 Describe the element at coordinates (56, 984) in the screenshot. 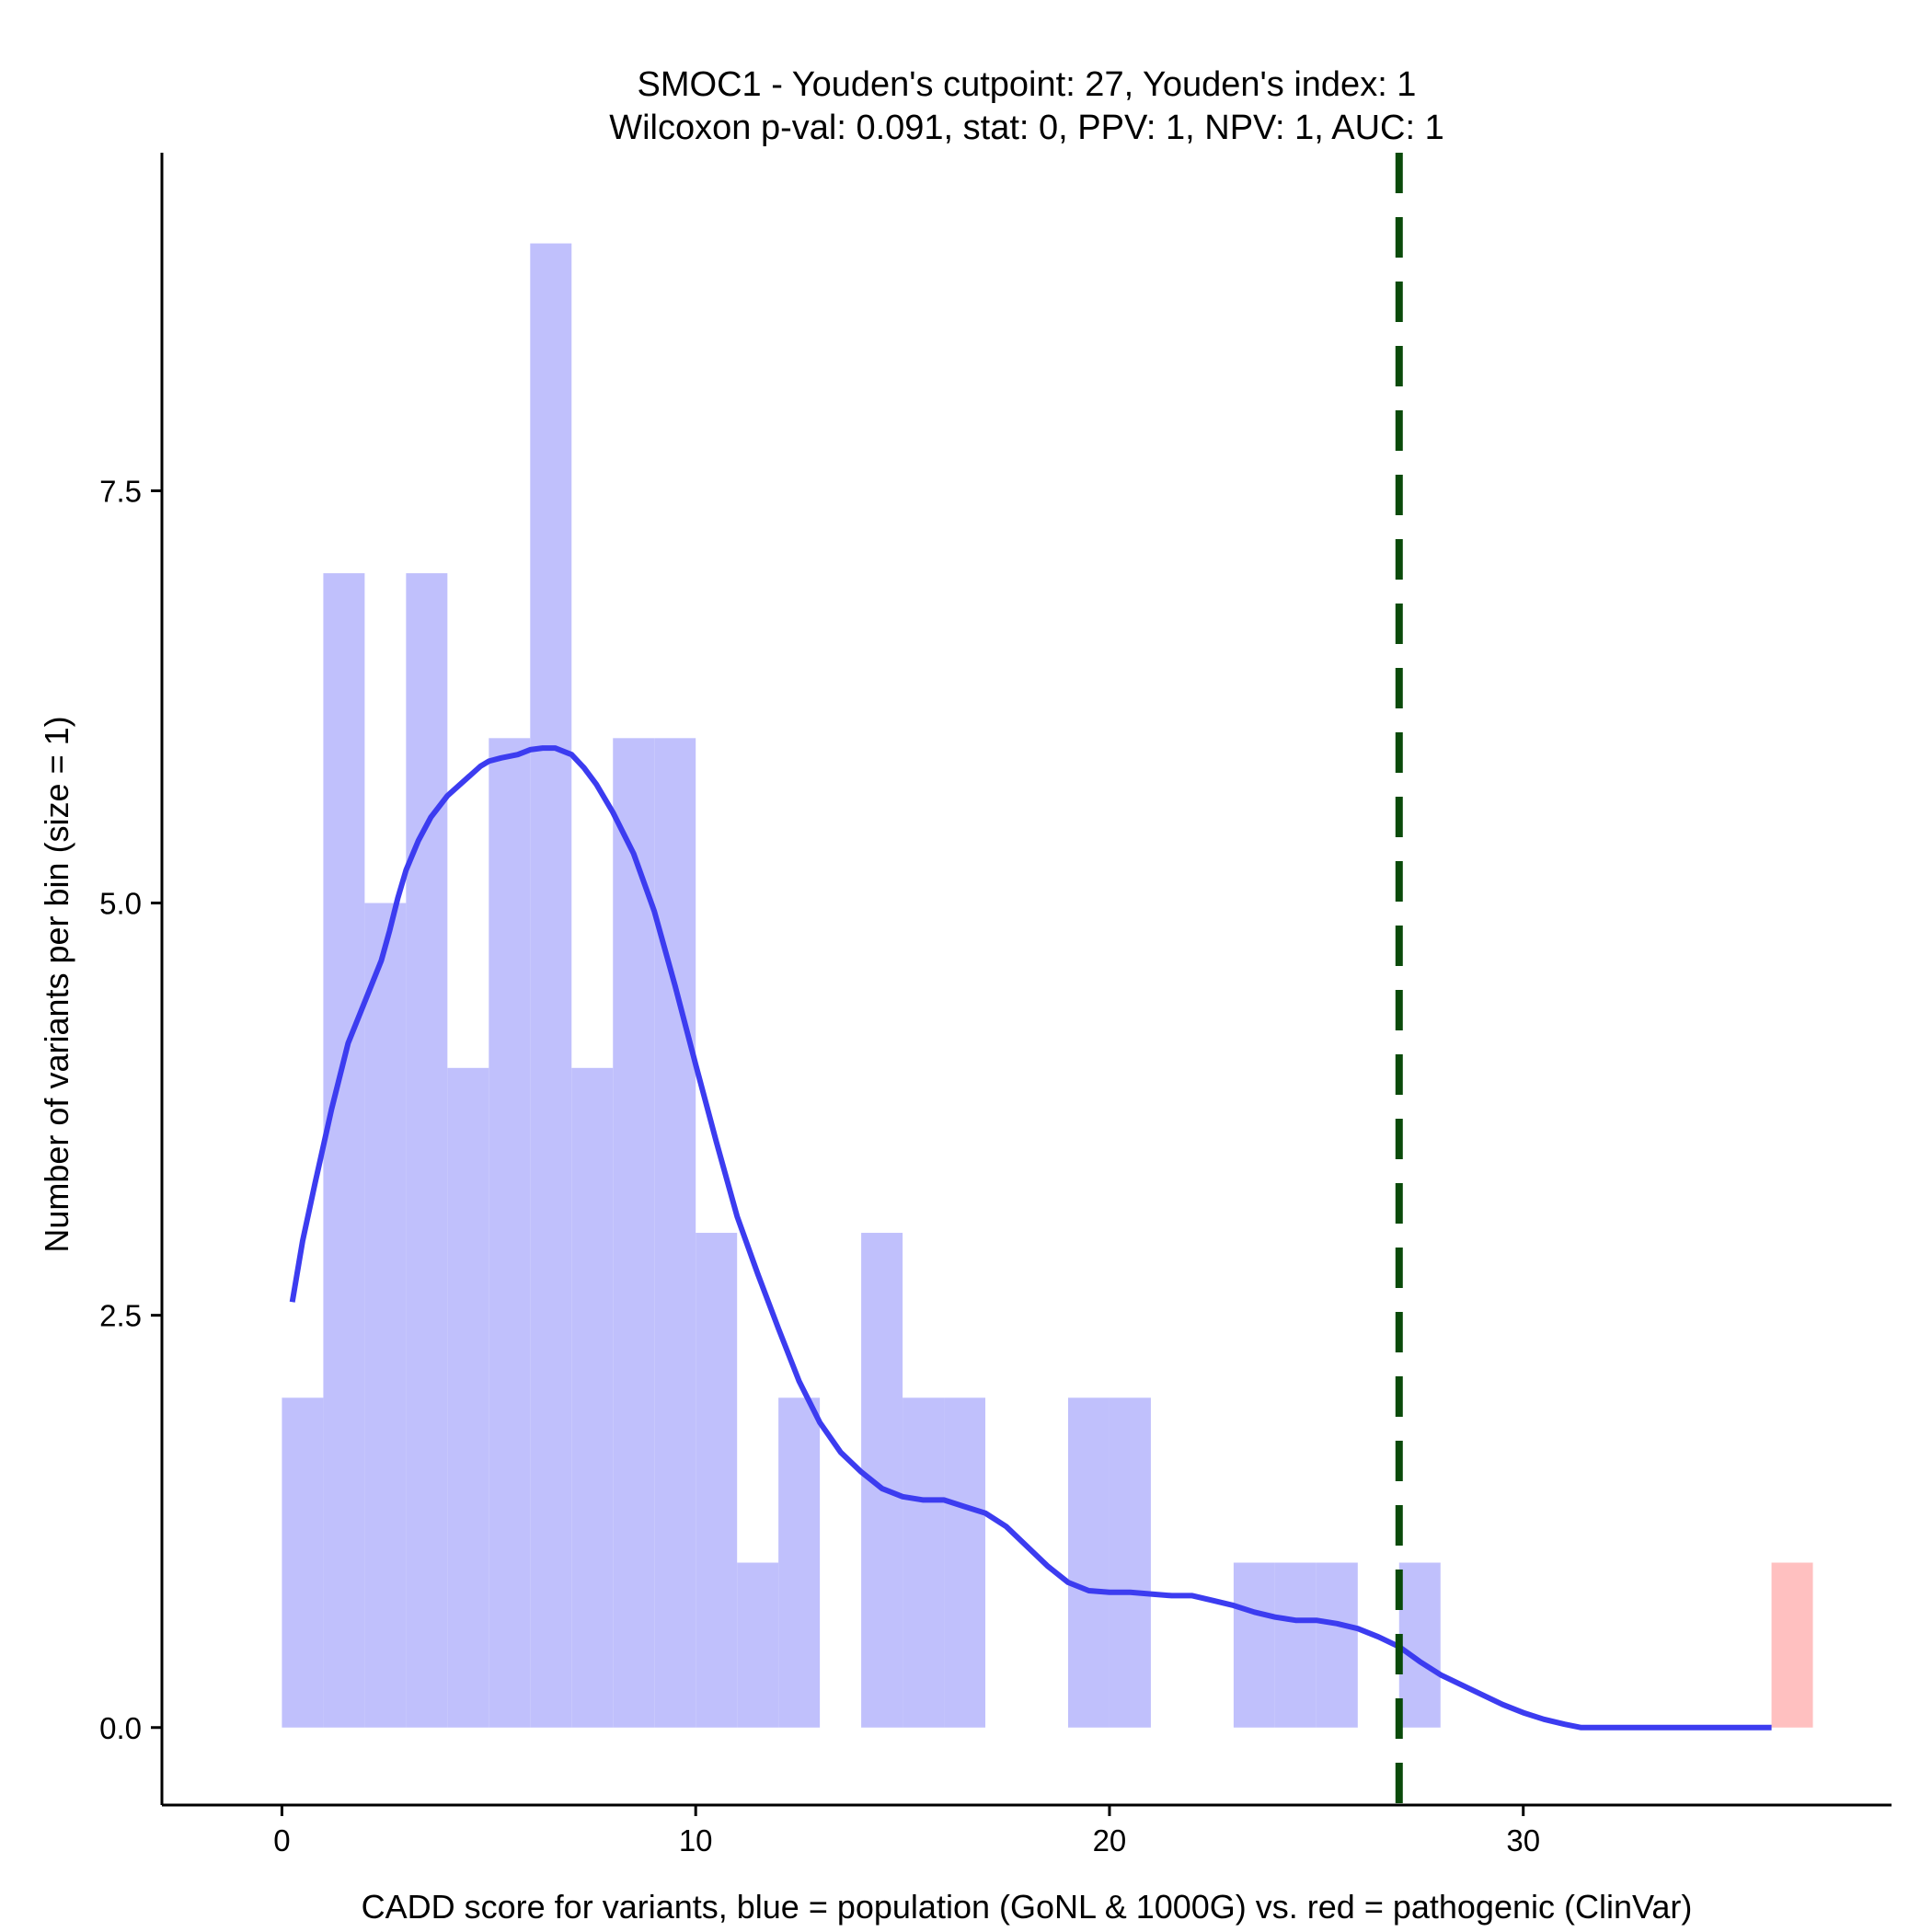

I see `y-axis-label: Number of variants per bin (size = 1)` at that location.